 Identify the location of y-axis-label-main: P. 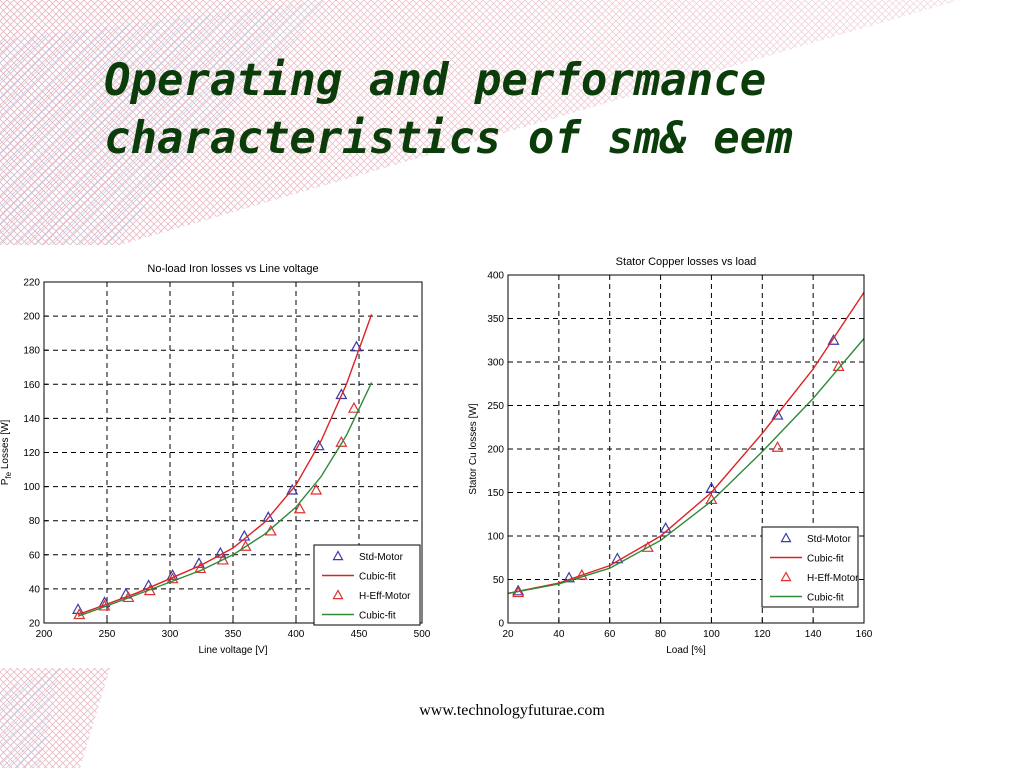
(5, 481).